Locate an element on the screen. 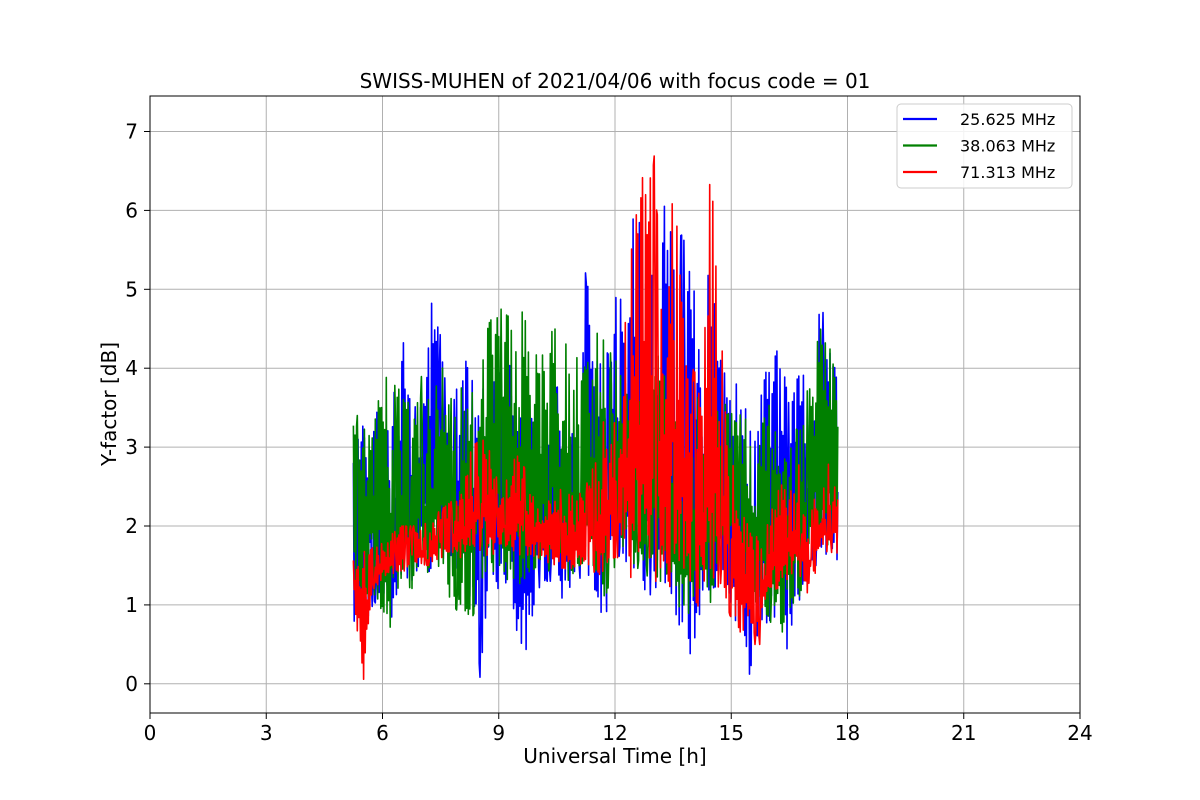  y-tick-label: 2 is located at coordinates (131, 526).